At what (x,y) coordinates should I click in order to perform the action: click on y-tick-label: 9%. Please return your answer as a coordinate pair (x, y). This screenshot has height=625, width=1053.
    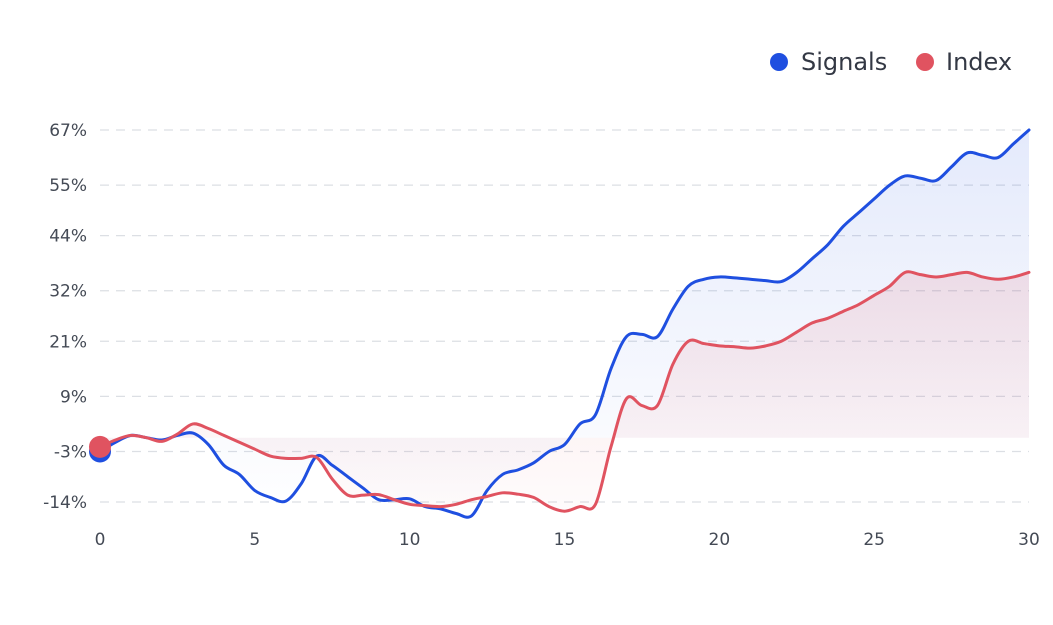
    Looking at the image, I should click on (73, 397).